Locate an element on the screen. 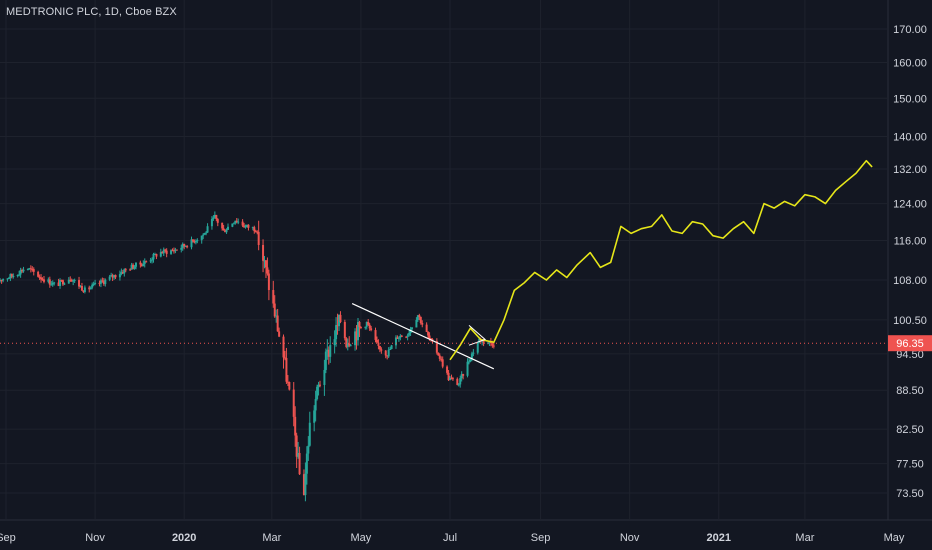 This screenshot has height=550, width=932. y-tick-label: 140.00 is located at coordinates (910, 137).